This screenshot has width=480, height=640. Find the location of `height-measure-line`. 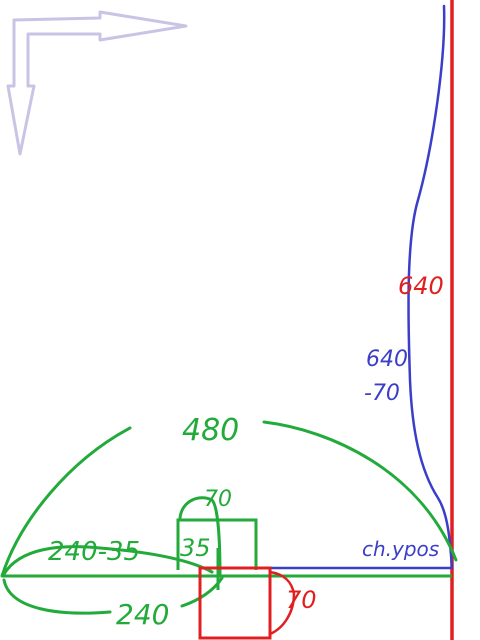

height-measure-line is located at coordinates (430, 287).